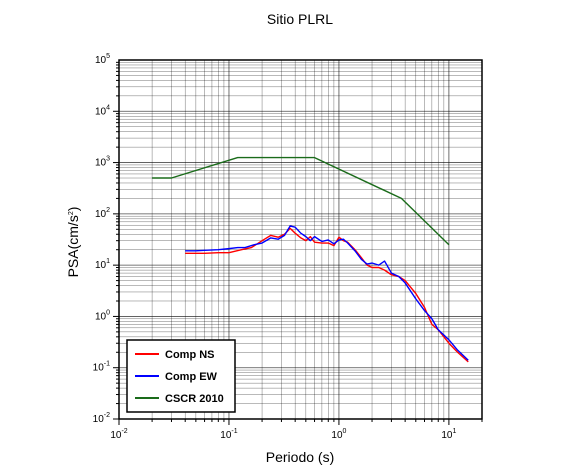 This screenshot has height=475, width=586. Describe the element at coordinates (108, 56) in the screenshot. I see `y-tick-label-exp: 5` at that location.